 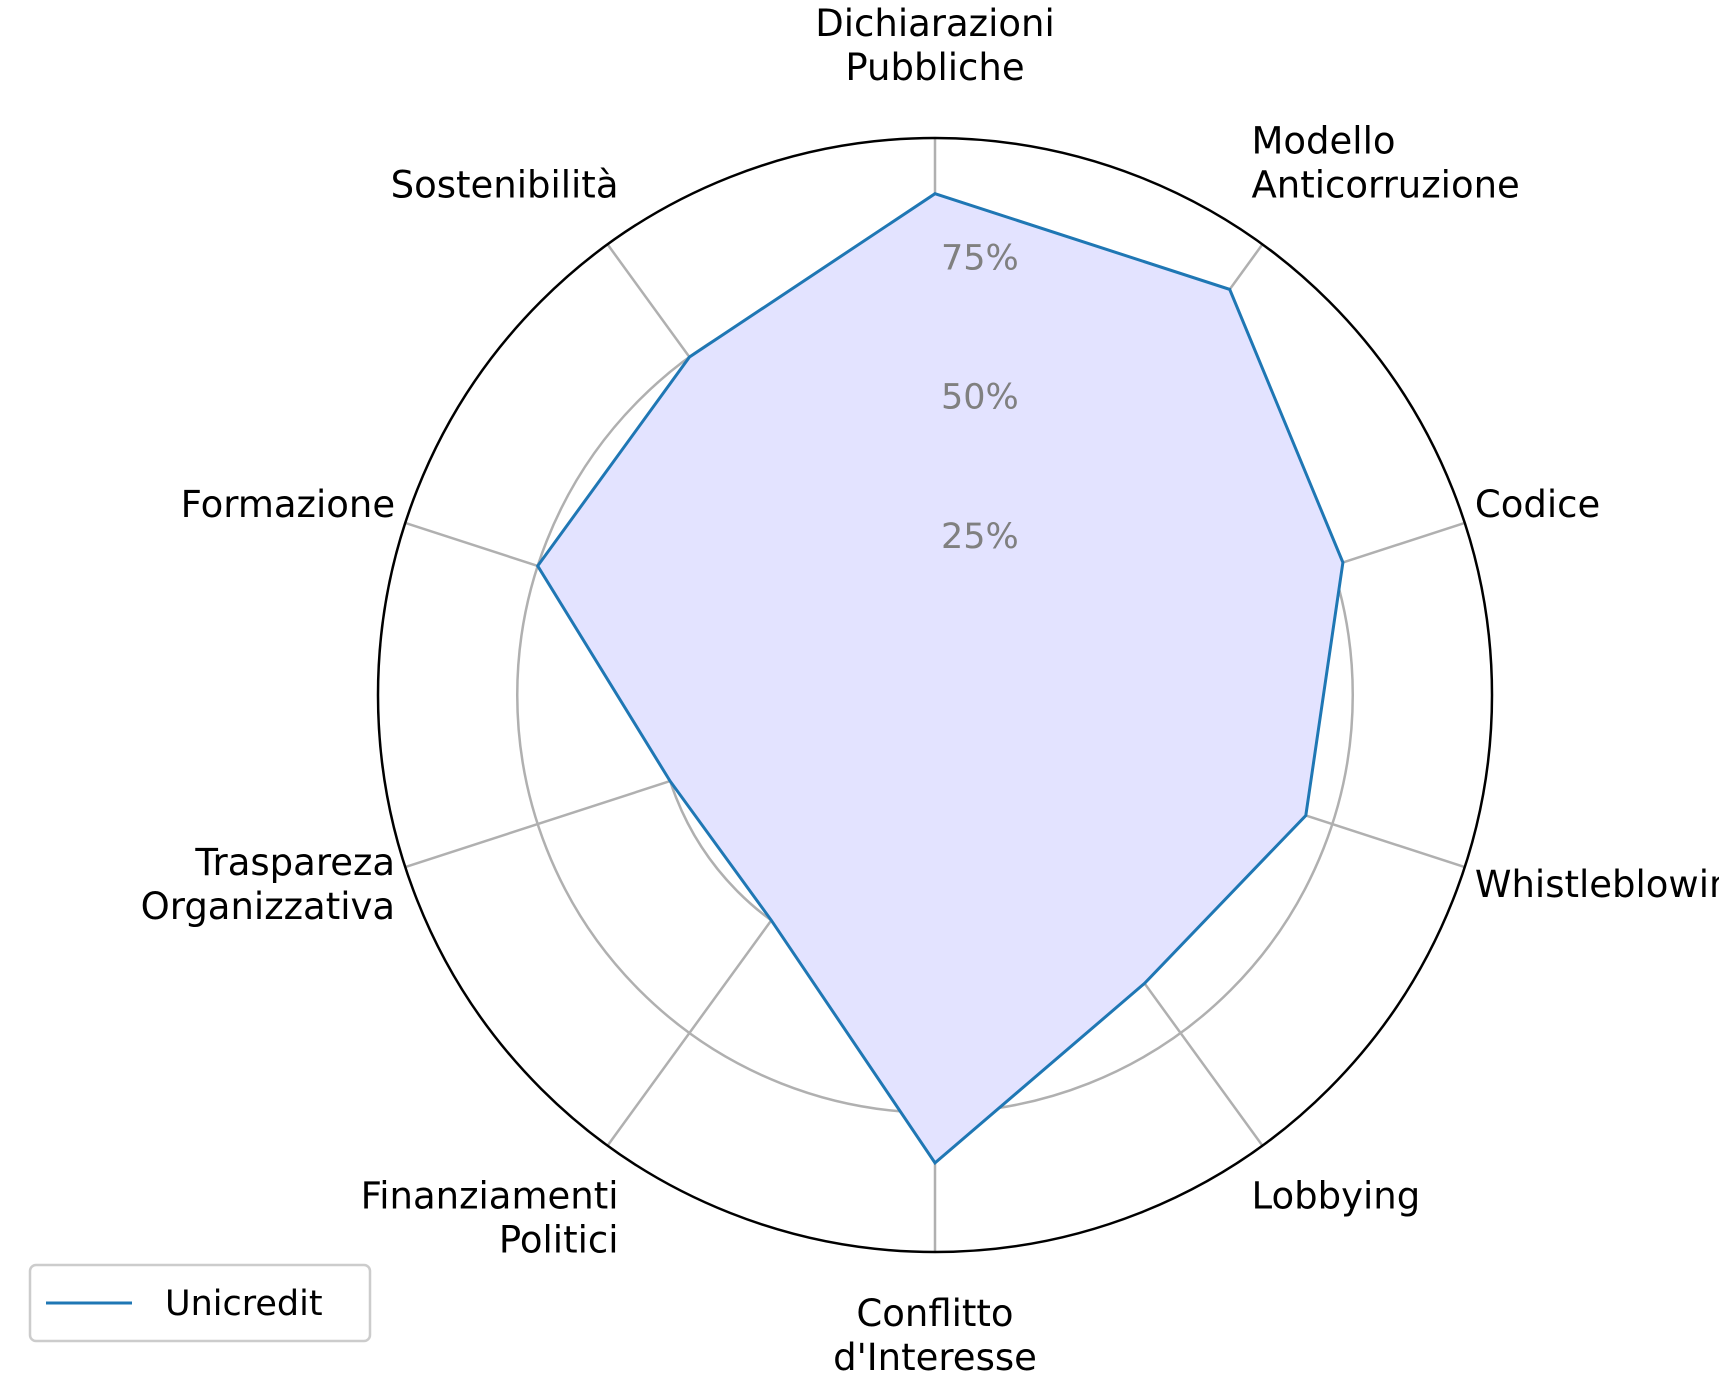 I want to click on category-label-line: Sostenibilità, so click(x=505, y=185).